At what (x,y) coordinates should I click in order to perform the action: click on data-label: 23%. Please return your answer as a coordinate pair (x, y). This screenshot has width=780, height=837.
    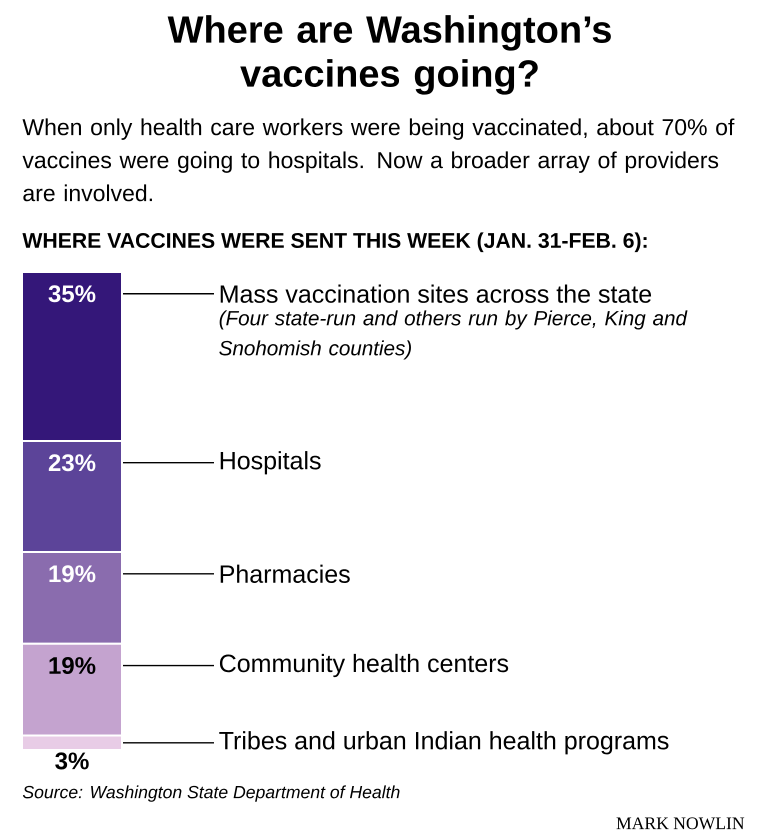
    Looking at the image, I should click on (72, 463).